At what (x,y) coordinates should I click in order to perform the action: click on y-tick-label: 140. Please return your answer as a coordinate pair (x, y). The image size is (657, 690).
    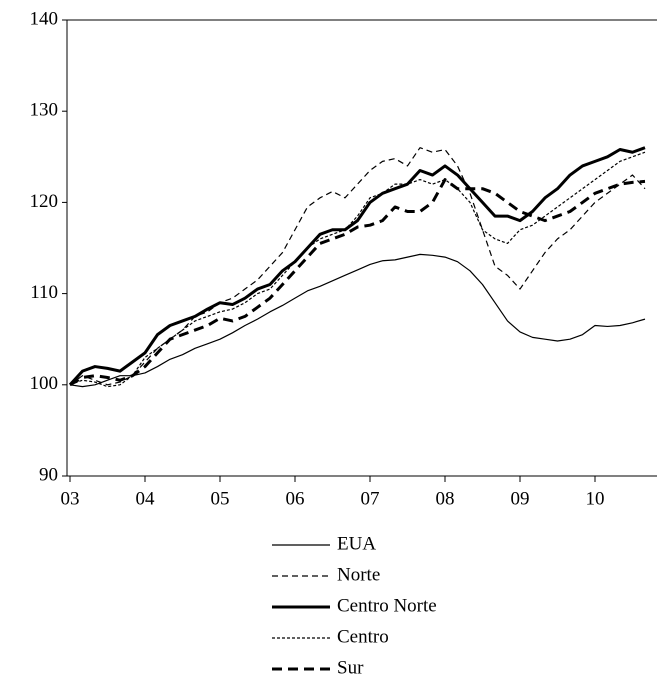
    Looking at the image, I should click on (44, 18).